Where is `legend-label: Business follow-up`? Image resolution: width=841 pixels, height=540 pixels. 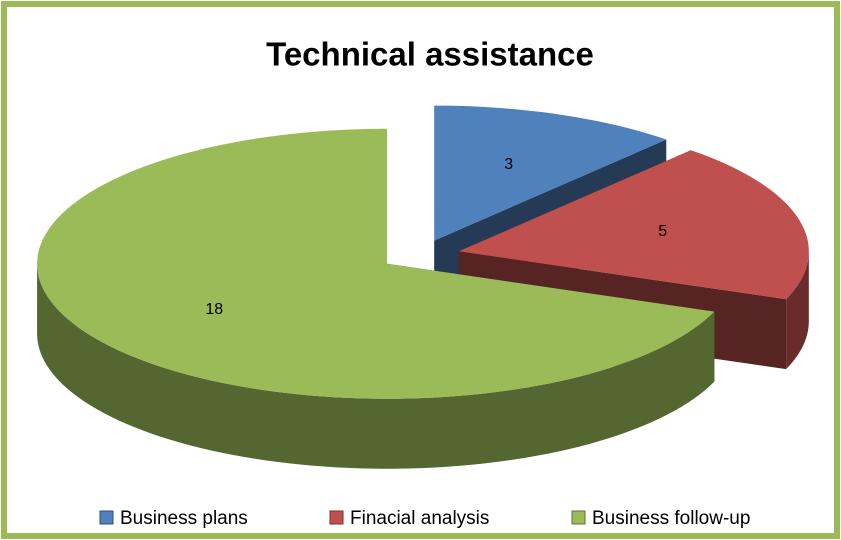 legend-label: Business follow-up is located at coordinates (671, 518).